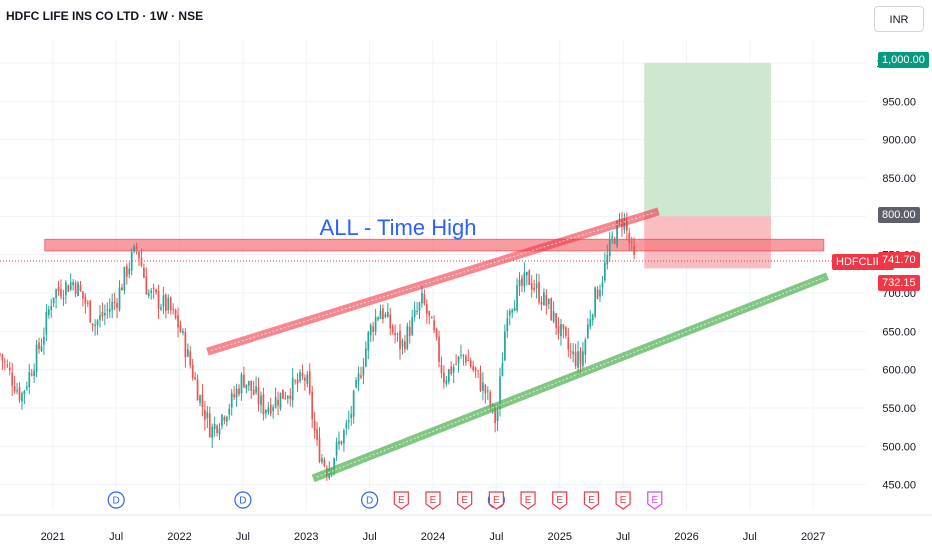 The image size is (932, 550). Describe the element at coordinates (899, 332) in the screenshot. I see `price-tick-label: 650.00` at that location.